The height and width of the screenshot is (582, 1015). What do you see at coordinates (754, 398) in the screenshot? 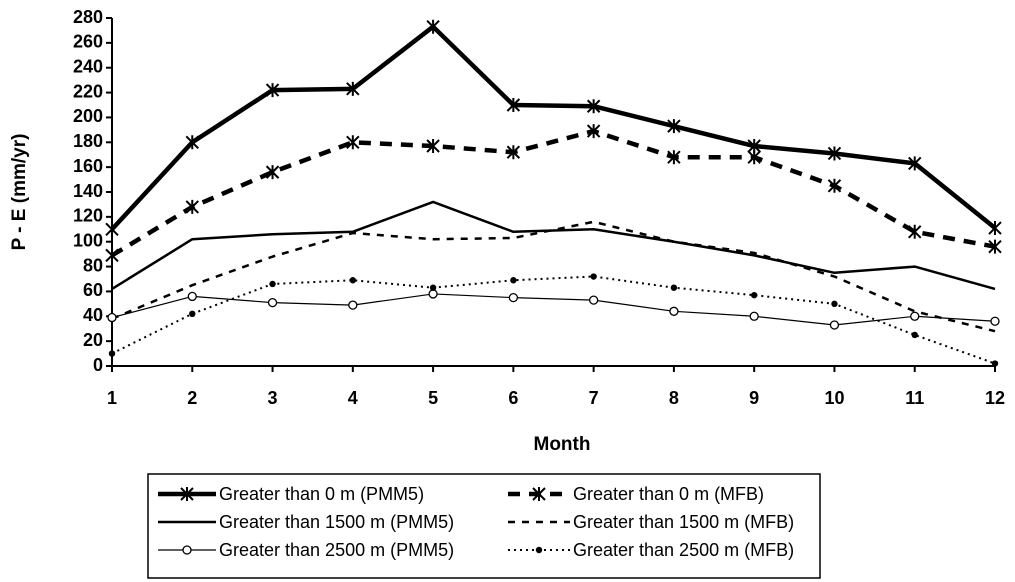
I see `x-tick-label: 9` at bounding box center [754, 398].